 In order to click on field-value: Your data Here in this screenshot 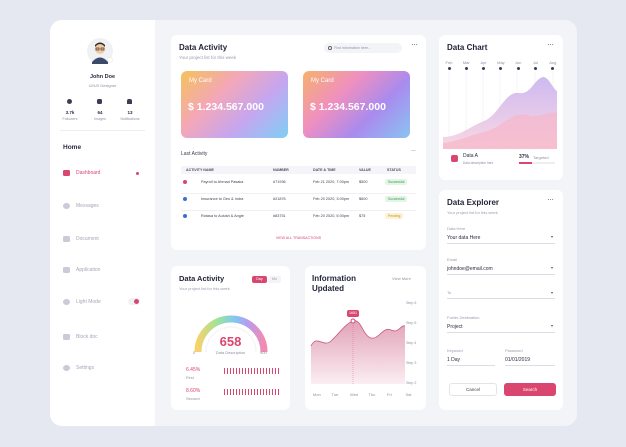, I will do `click(464, 238)`.